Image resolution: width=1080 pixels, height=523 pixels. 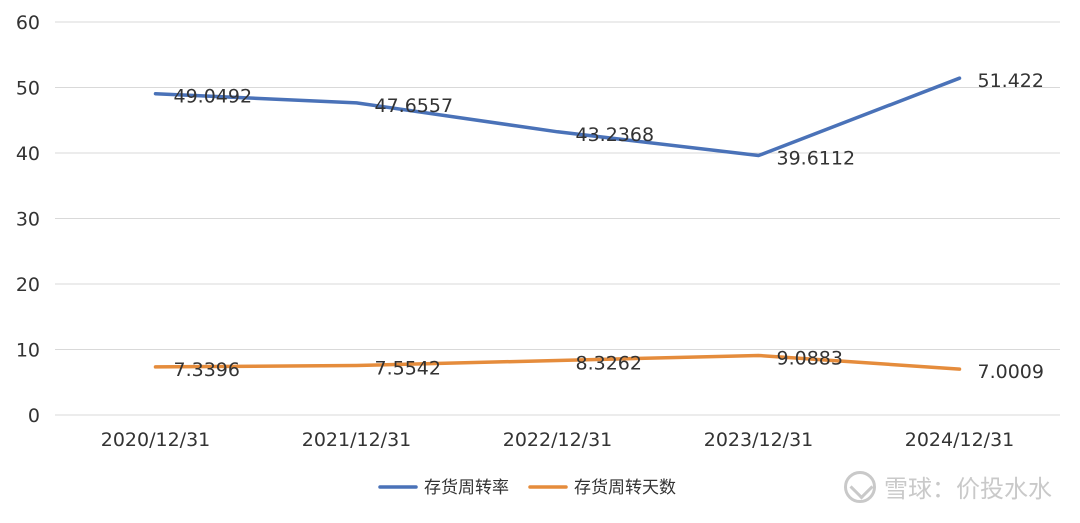 What do you see at coordinates (625, 488) in the screenshot?
I see `legend-label: 存货周转天数` at bounding box center [625, 488].